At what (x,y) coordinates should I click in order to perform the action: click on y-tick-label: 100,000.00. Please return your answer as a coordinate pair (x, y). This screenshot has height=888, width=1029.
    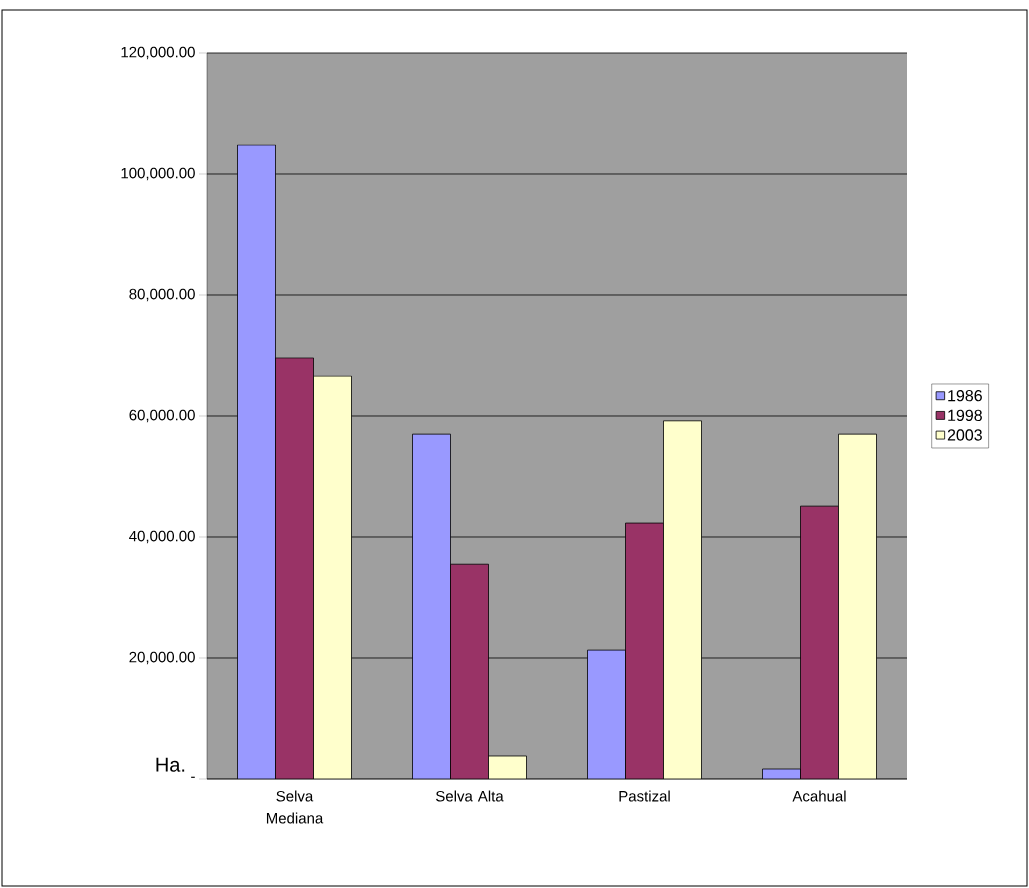
    Looking at the image, I should click on (158, 174).